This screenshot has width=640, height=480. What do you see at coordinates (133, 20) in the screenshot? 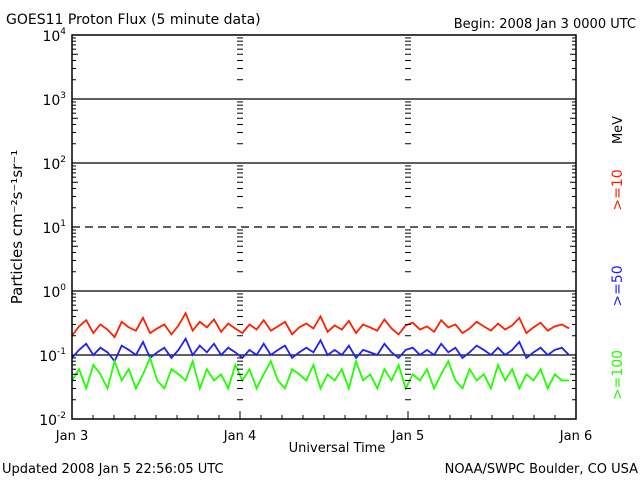
I see `chart-title: GOES11 Proton Flux (5 minute data)` at bounding box center [133, 20].